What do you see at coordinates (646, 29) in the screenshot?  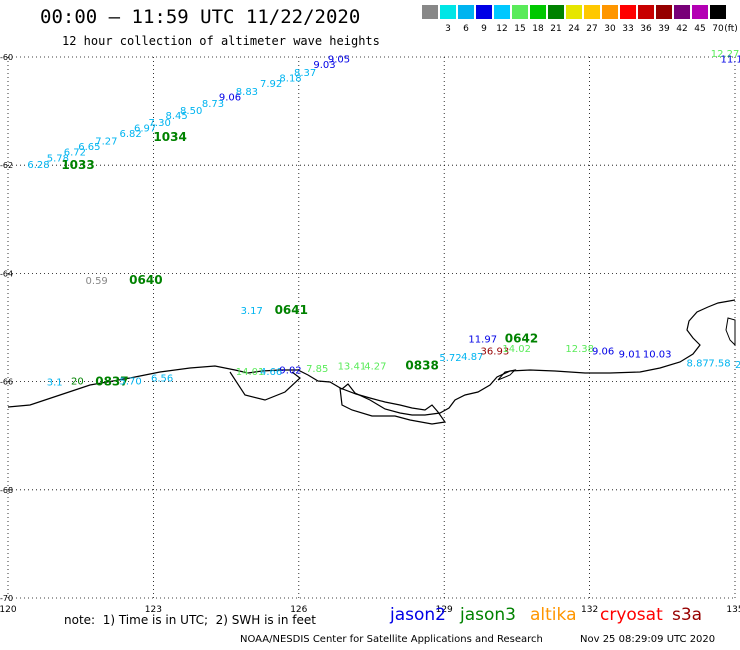 I see `scale-label: 36` at bounding box center [646, 29].